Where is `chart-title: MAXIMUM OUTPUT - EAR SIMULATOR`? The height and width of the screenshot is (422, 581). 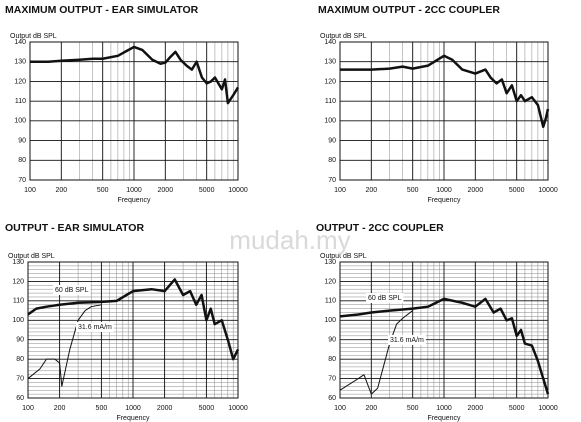 chart-title: MAXIMUM OUTPUT - EAR SIMULATOR is located at coordinates (102, 10).